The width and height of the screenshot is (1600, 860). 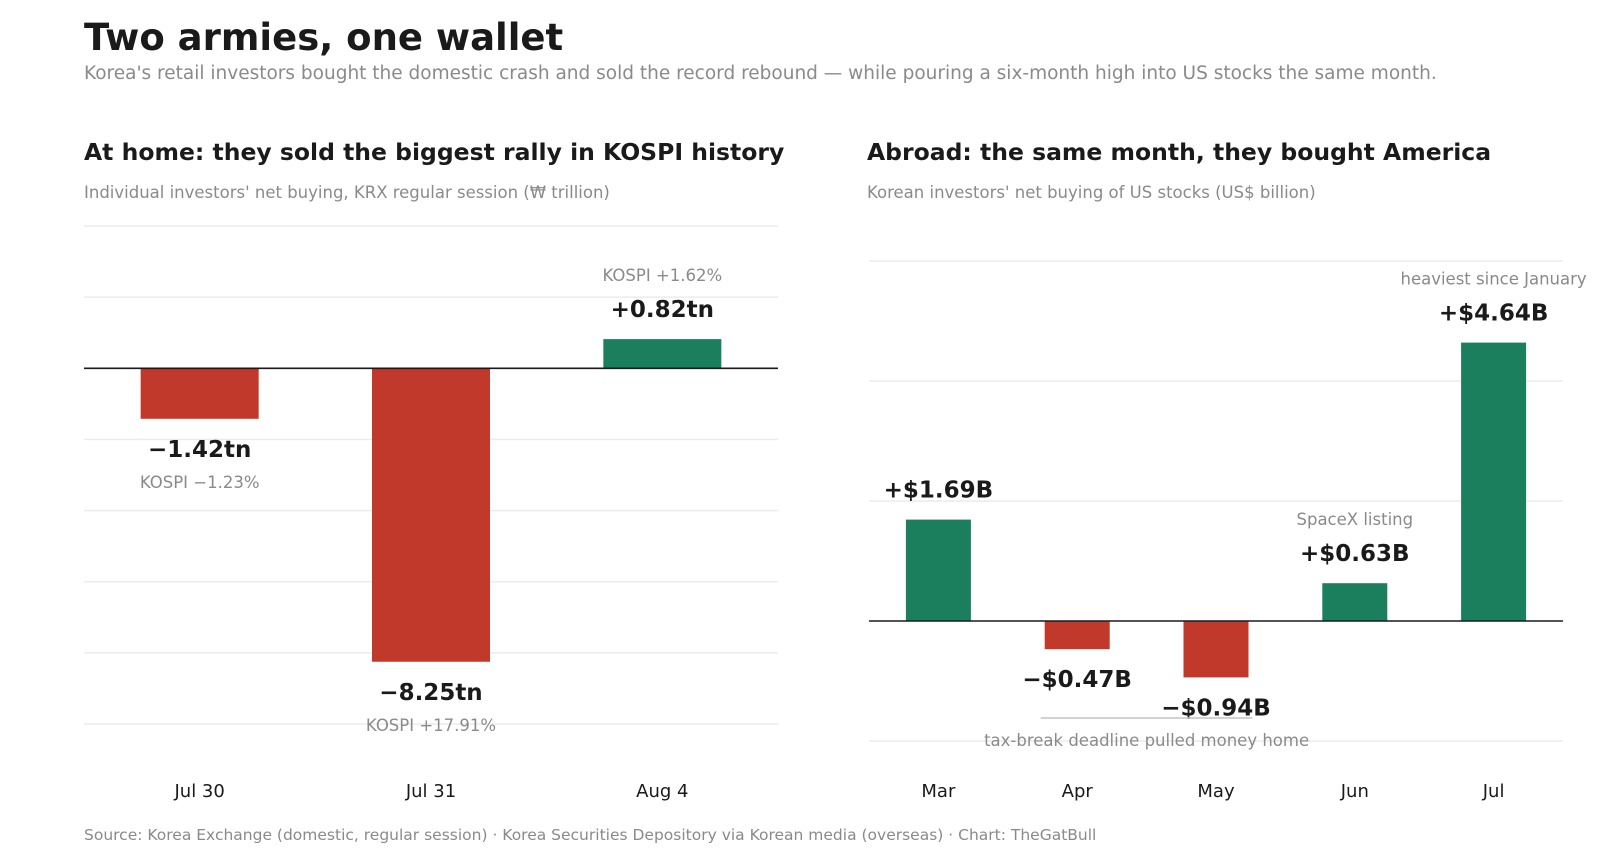 I want to click on data-label: +$1.69B, so click(x=939, y=491).